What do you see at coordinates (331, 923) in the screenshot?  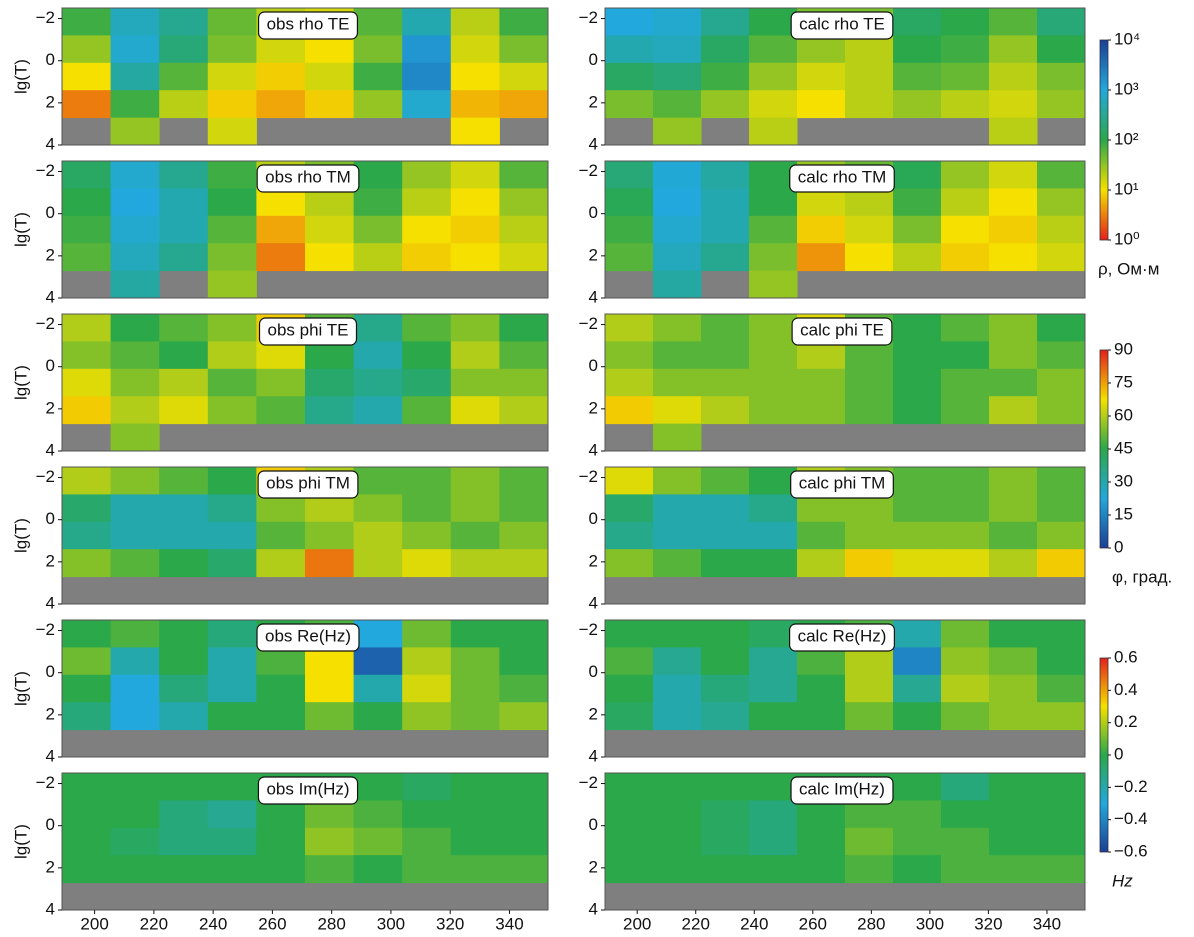 I see `x-tick-label: 280` at bounding box center [331, 923].